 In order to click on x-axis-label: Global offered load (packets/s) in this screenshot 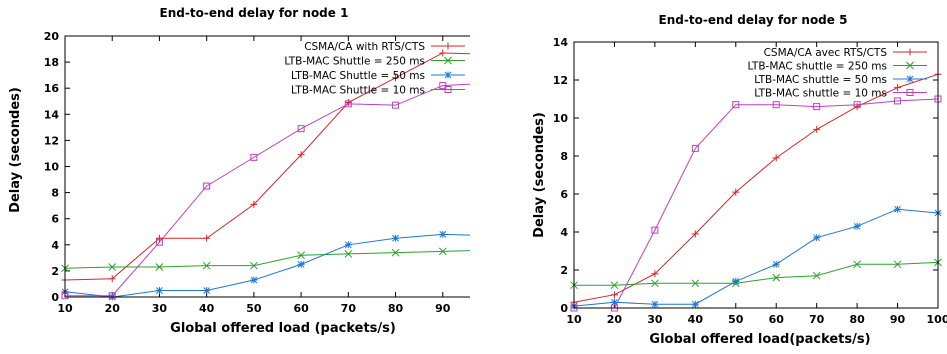, I will do `click(283, 328)`.